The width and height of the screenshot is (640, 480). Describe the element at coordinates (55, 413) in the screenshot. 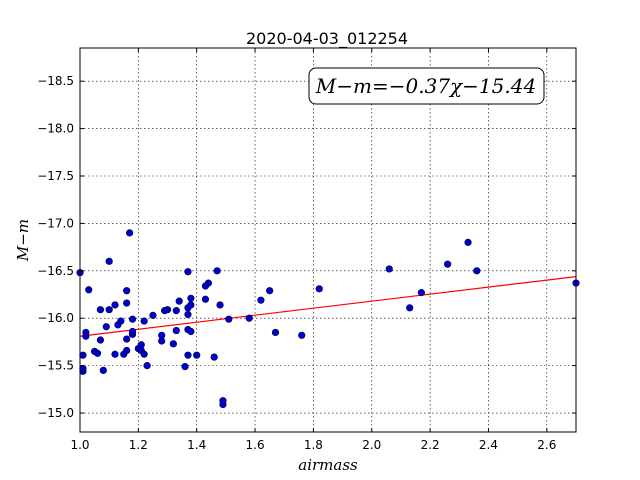

I see `y-tick-label: −15.0` at that location.